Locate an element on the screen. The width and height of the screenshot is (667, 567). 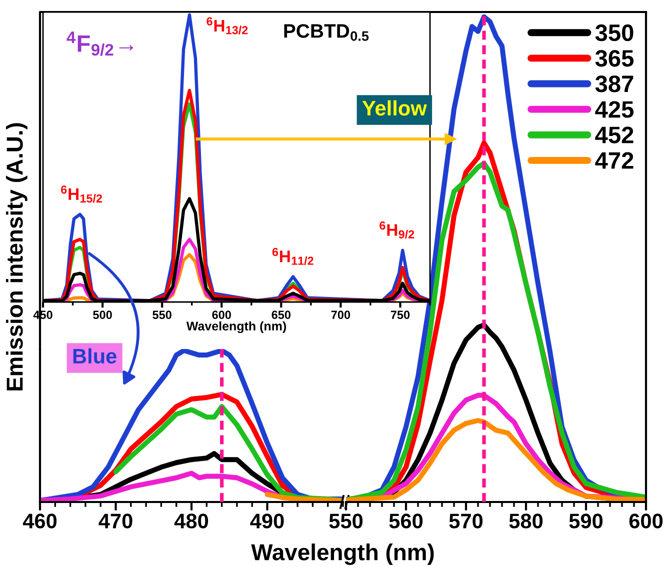
annotation: $^{6}$H$_{15/2}$ is located at coordinates (81, 194).